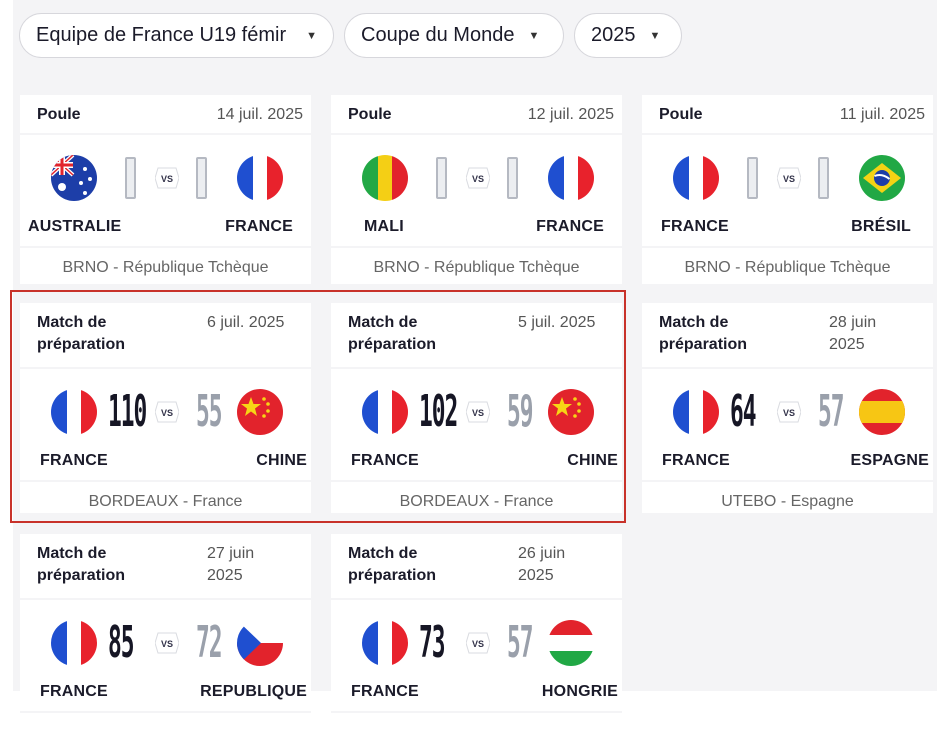 This screenshot has height=744, width=952. What do you see at coordinates (438, 411) in the screenshot?
I see `home-score: 102` at bounding box center [438, 411].